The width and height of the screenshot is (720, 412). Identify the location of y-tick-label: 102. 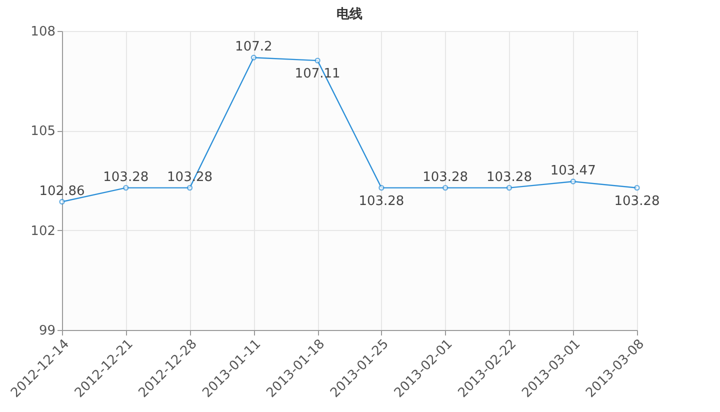
(43, 231).